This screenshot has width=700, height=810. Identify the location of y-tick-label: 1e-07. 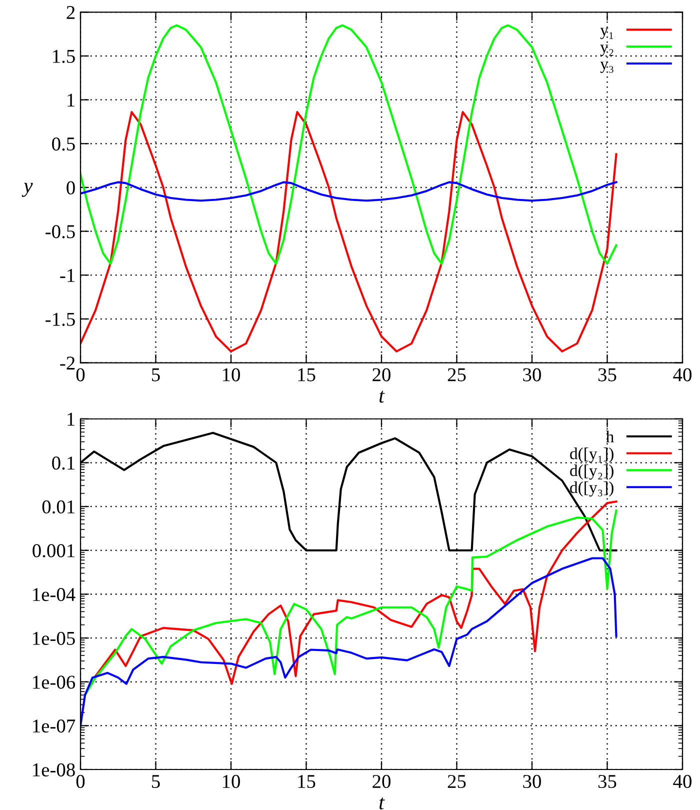
(54, 726).